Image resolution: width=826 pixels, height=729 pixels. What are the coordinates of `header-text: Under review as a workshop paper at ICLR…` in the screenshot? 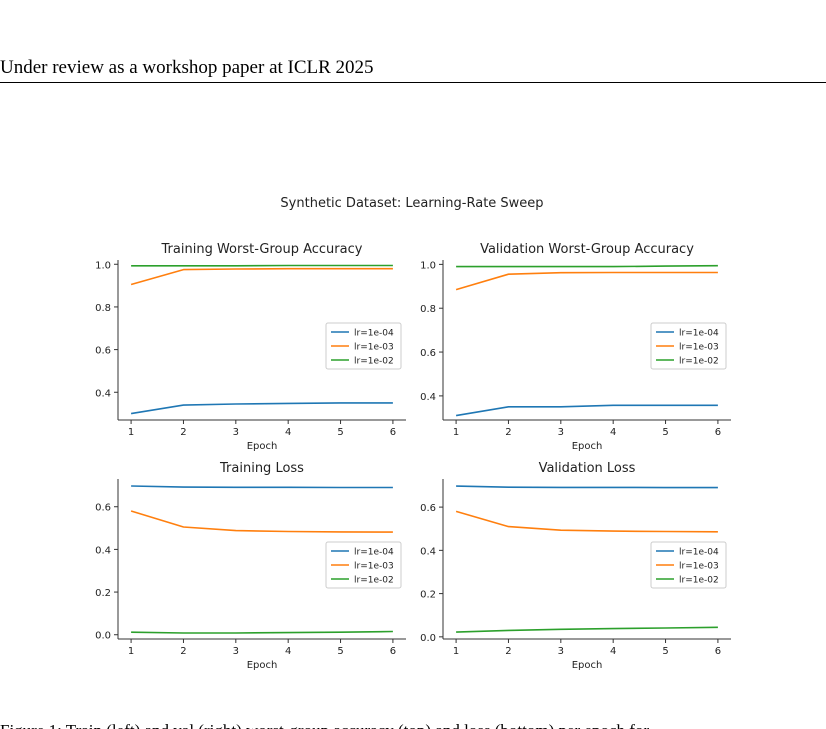 It's located at (187, 67).